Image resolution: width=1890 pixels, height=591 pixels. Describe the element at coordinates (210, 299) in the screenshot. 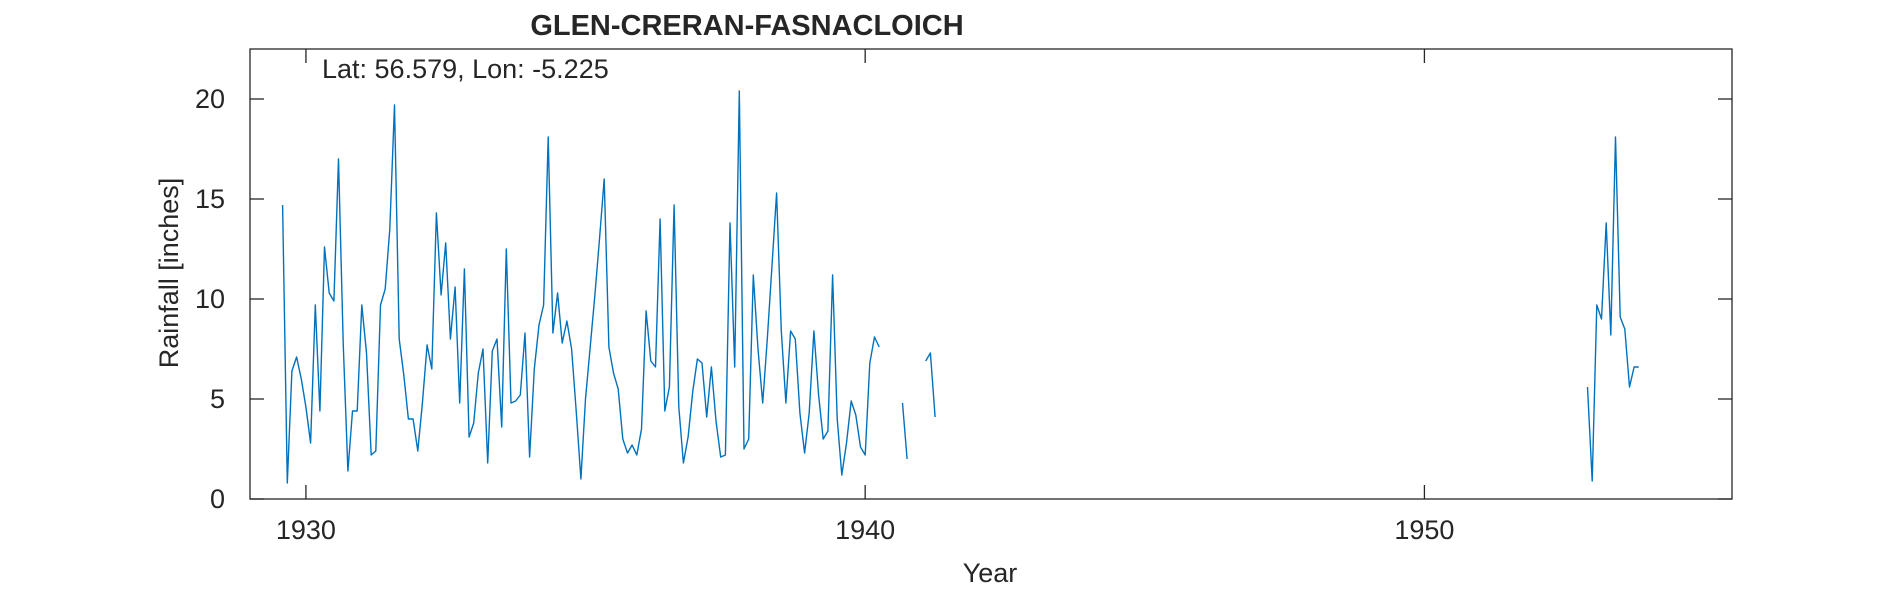

I see `y-tick-label: 10` at that location.